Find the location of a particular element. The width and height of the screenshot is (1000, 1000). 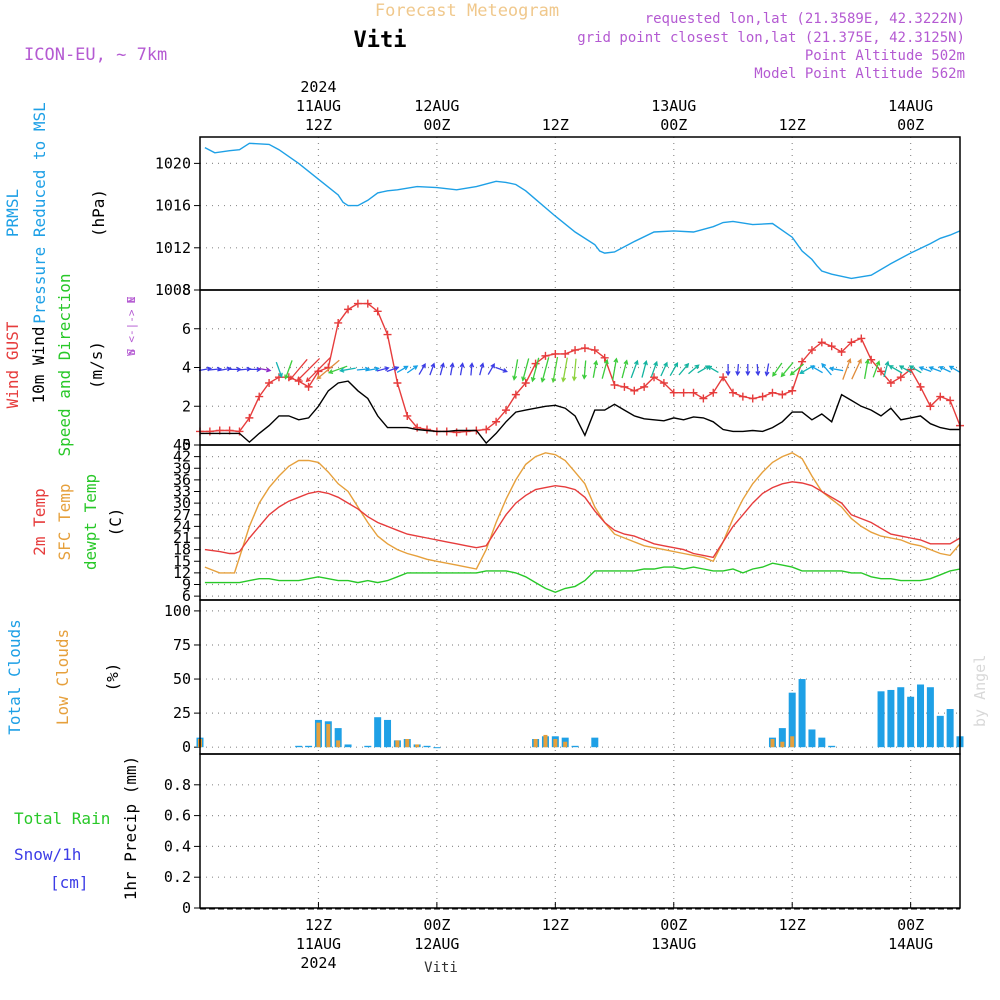

y-tick-label: 18 is located at coordinates (182, 550).